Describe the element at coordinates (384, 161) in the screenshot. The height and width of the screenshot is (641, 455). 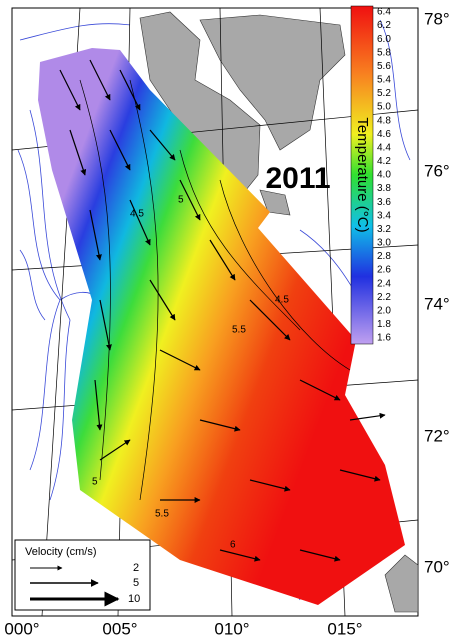
I see `colorbar-tick-label: 4.2` at that location.